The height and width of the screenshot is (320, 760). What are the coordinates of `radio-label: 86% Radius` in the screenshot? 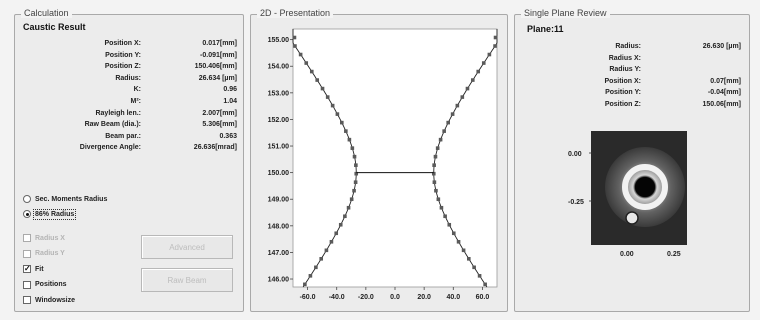 It's located at (54, 214).